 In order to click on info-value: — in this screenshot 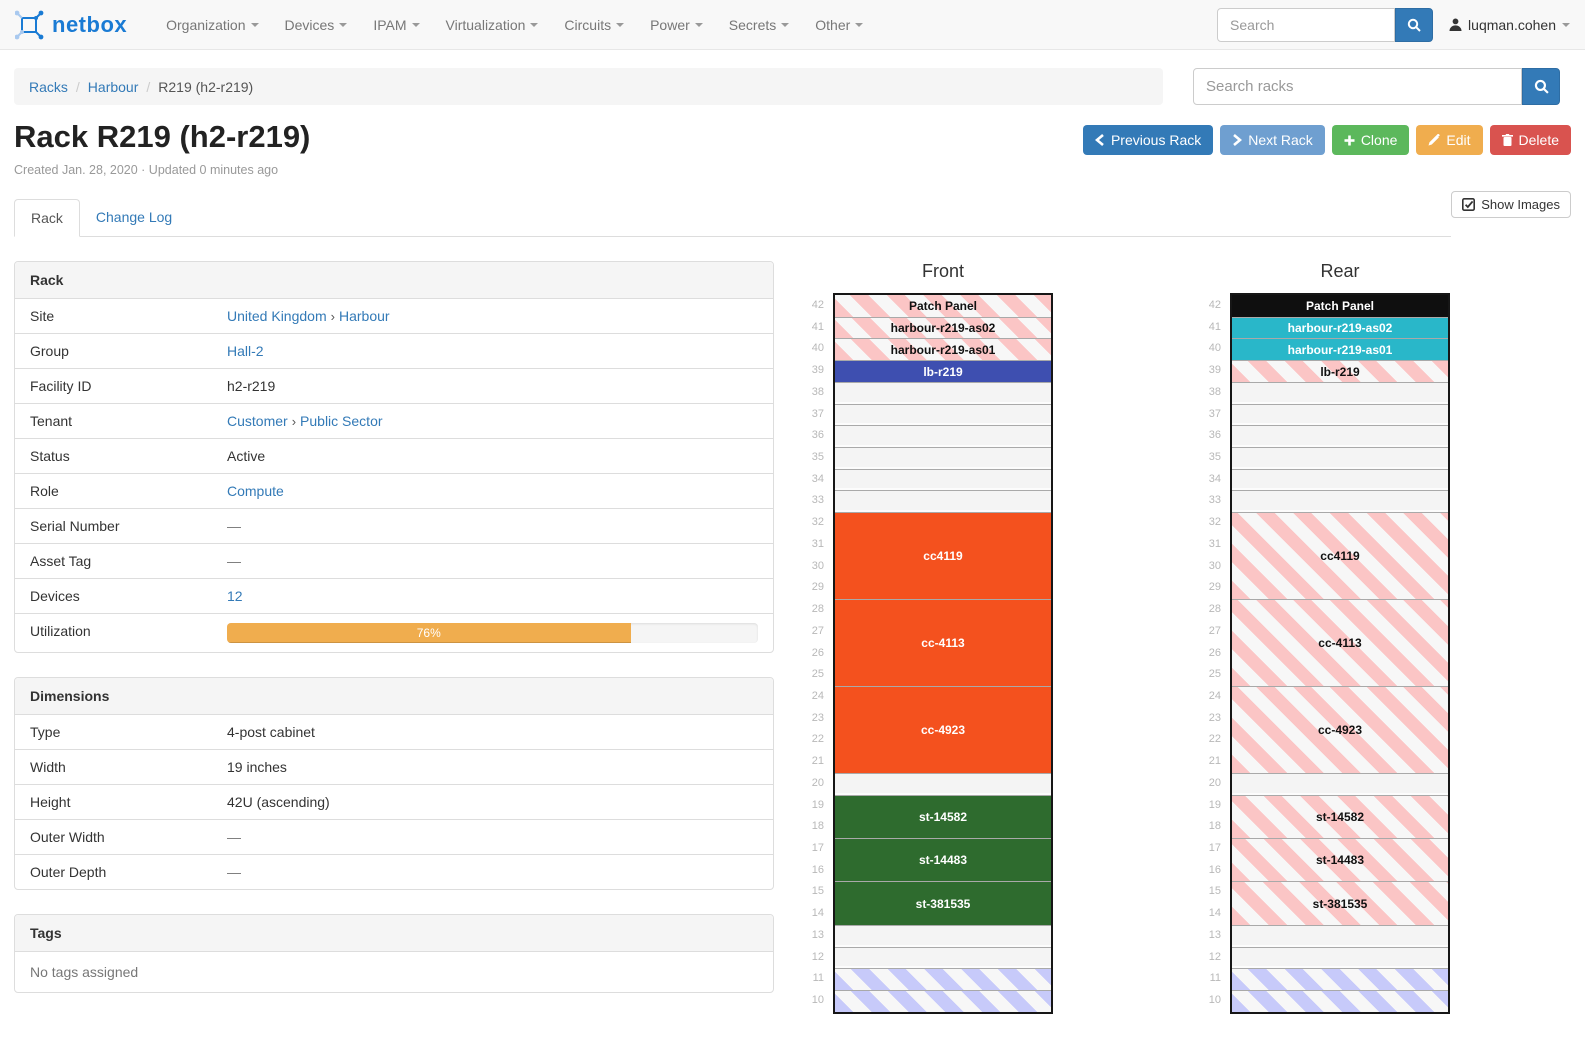, I will do `click(492, 526)`.